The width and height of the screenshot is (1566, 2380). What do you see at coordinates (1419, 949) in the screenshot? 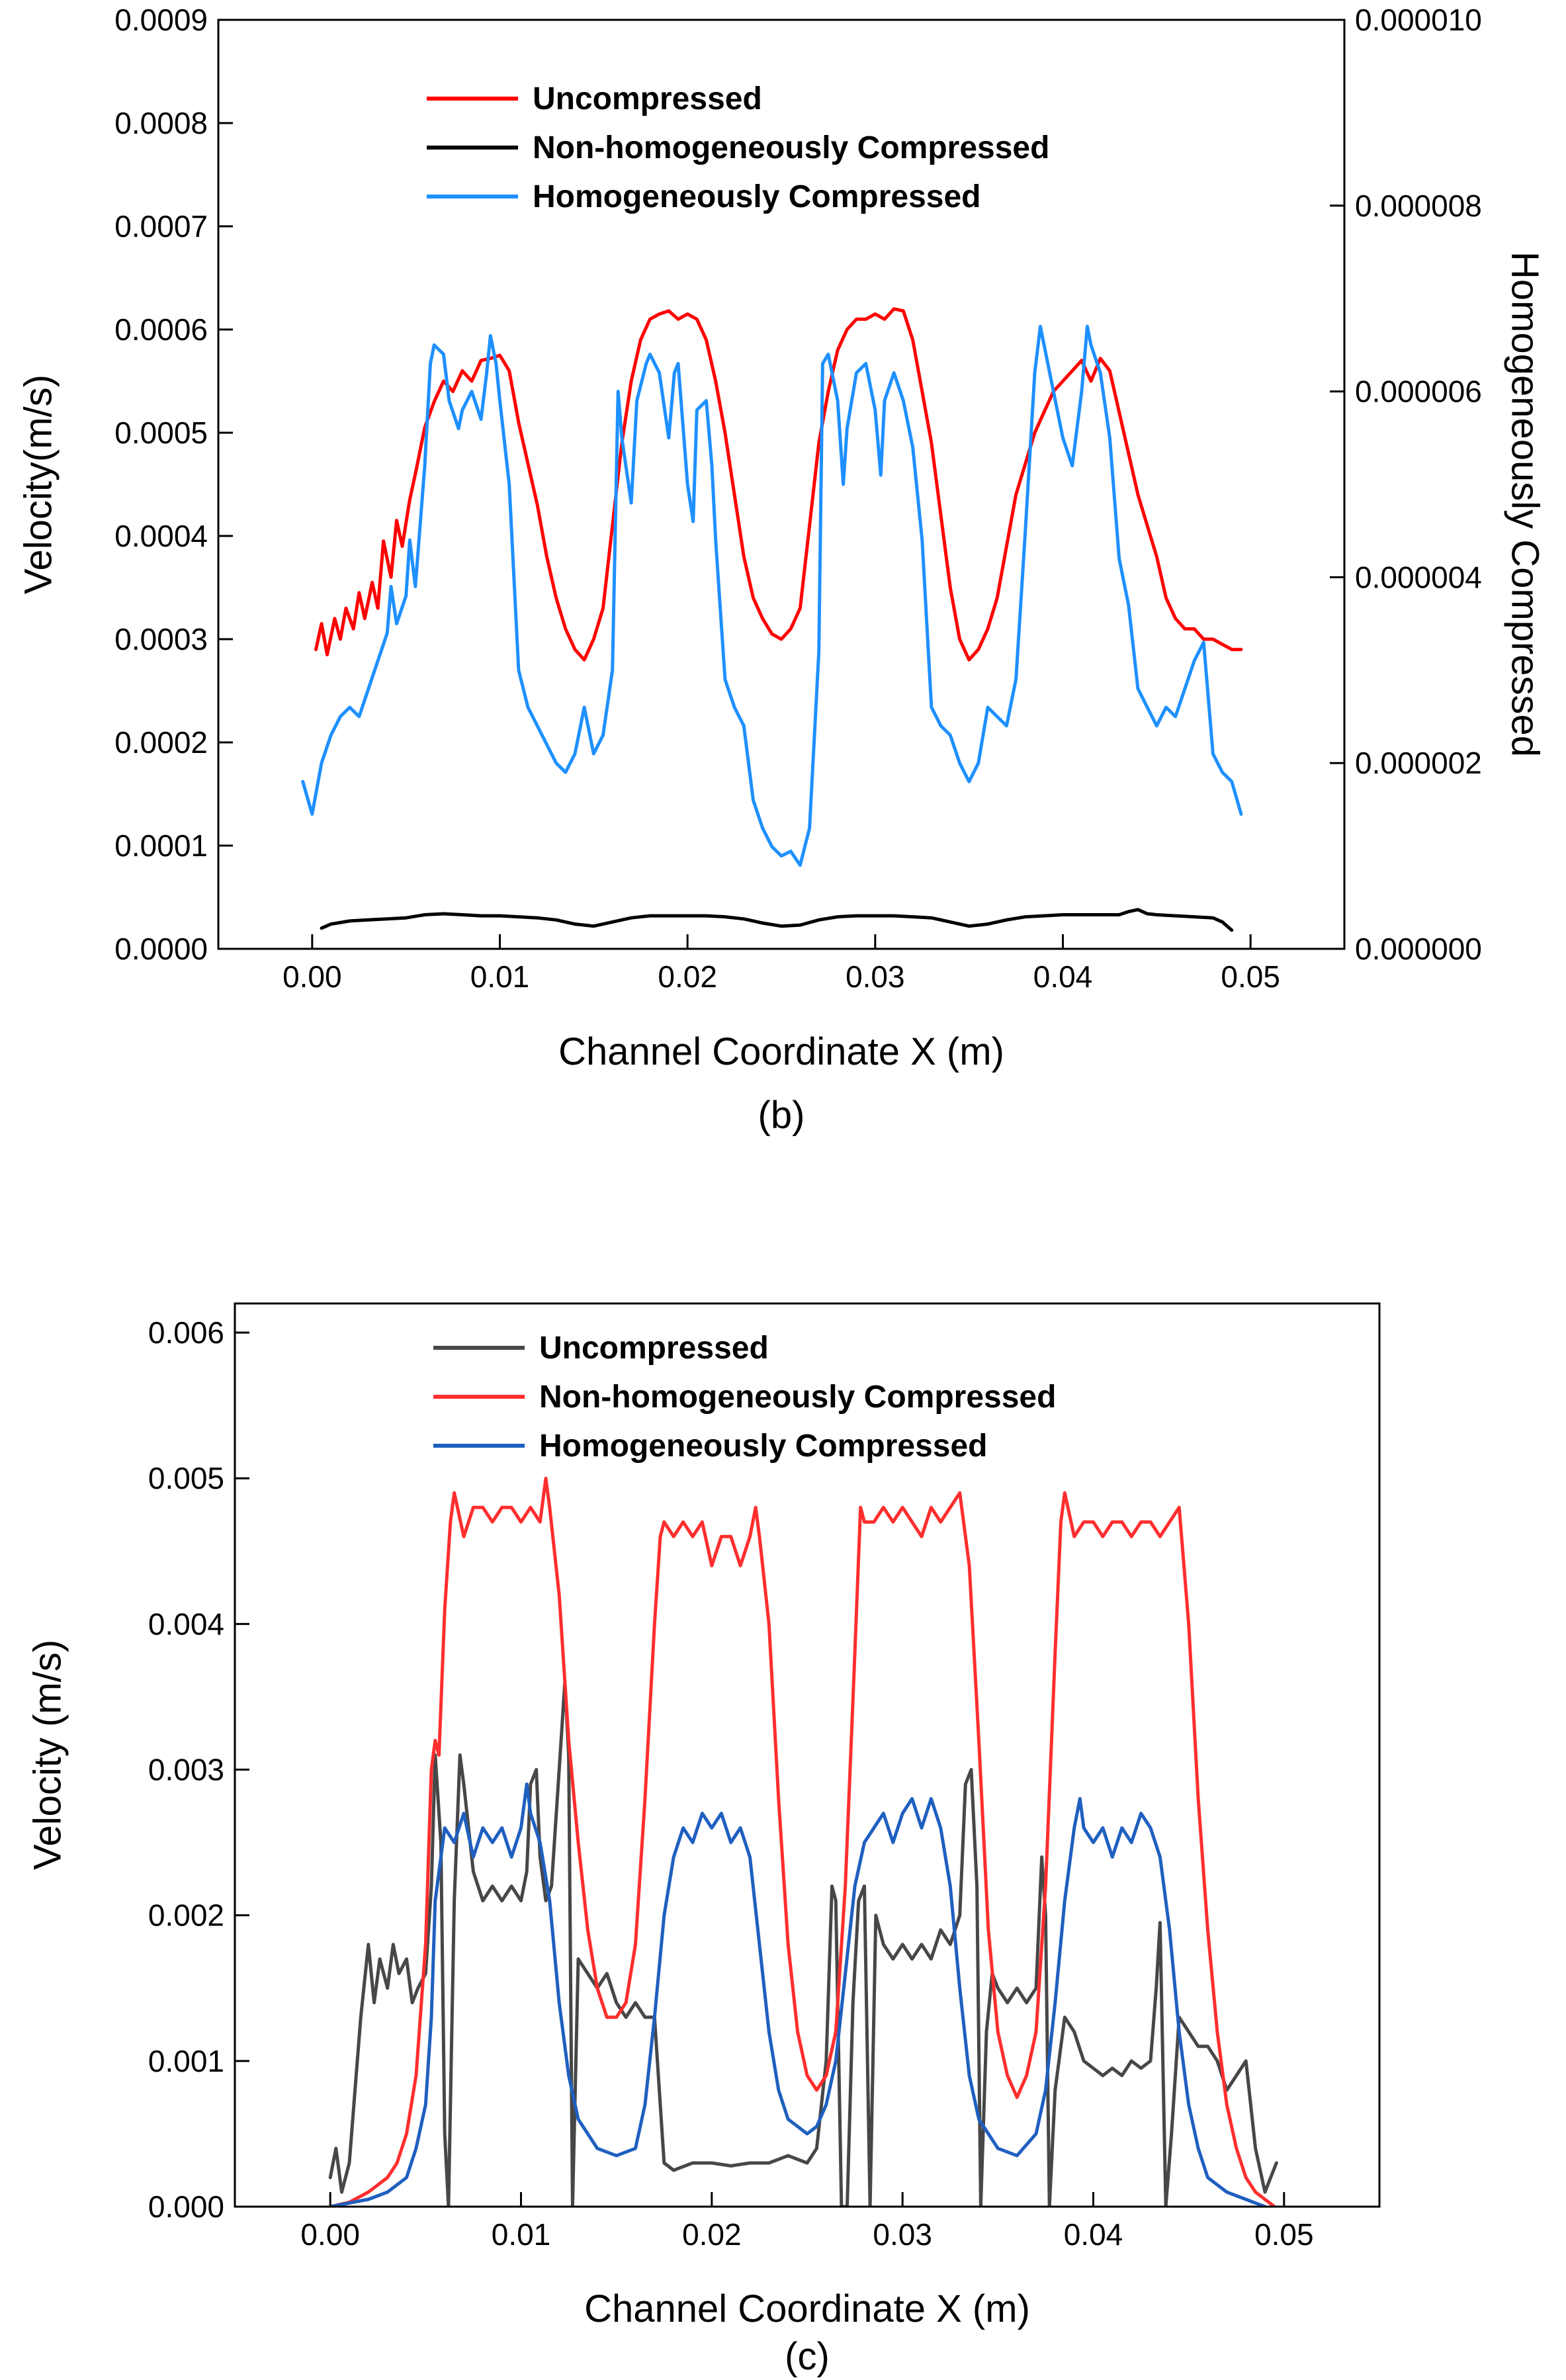
I see `y-right-tick-label: 0.000000` at bounding box center [1419, 949].